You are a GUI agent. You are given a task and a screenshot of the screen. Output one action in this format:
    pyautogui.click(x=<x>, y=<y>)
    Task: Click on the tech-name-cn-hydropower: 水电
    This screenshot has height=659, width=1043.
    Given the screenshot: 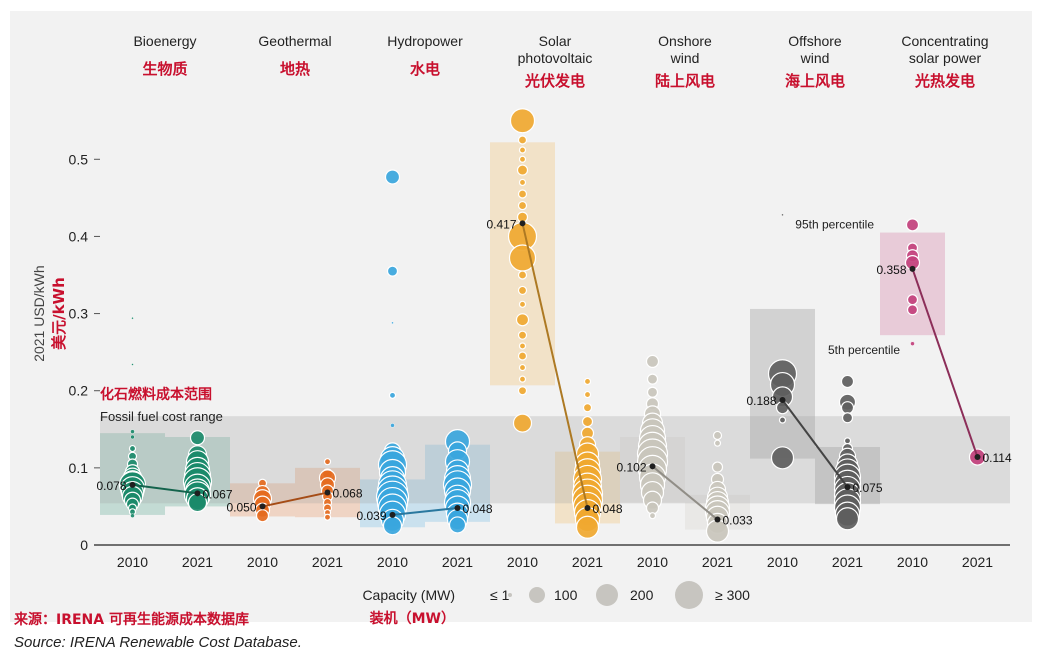 What is the action you would take?
    pyautogui.click(x=425, y=69)
    